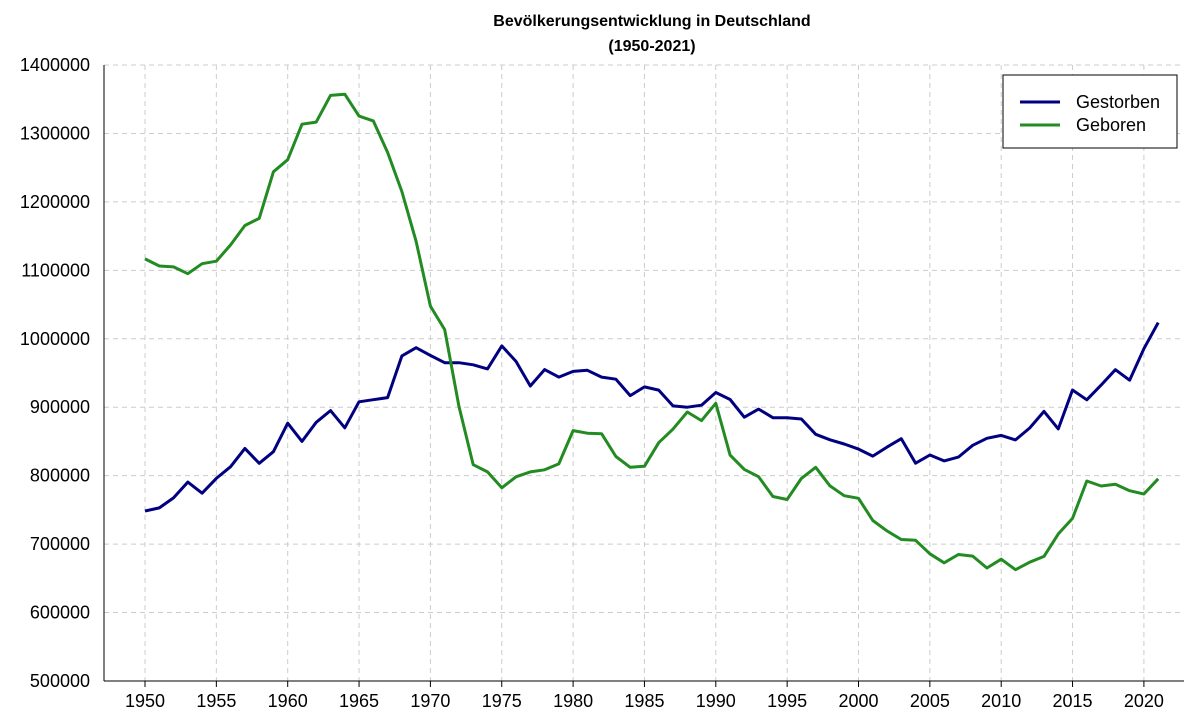  What do you see at coordinates (60, 544) in the screenshot?
I see `y-tick-label: 700000` at bounding box center [60, 544].